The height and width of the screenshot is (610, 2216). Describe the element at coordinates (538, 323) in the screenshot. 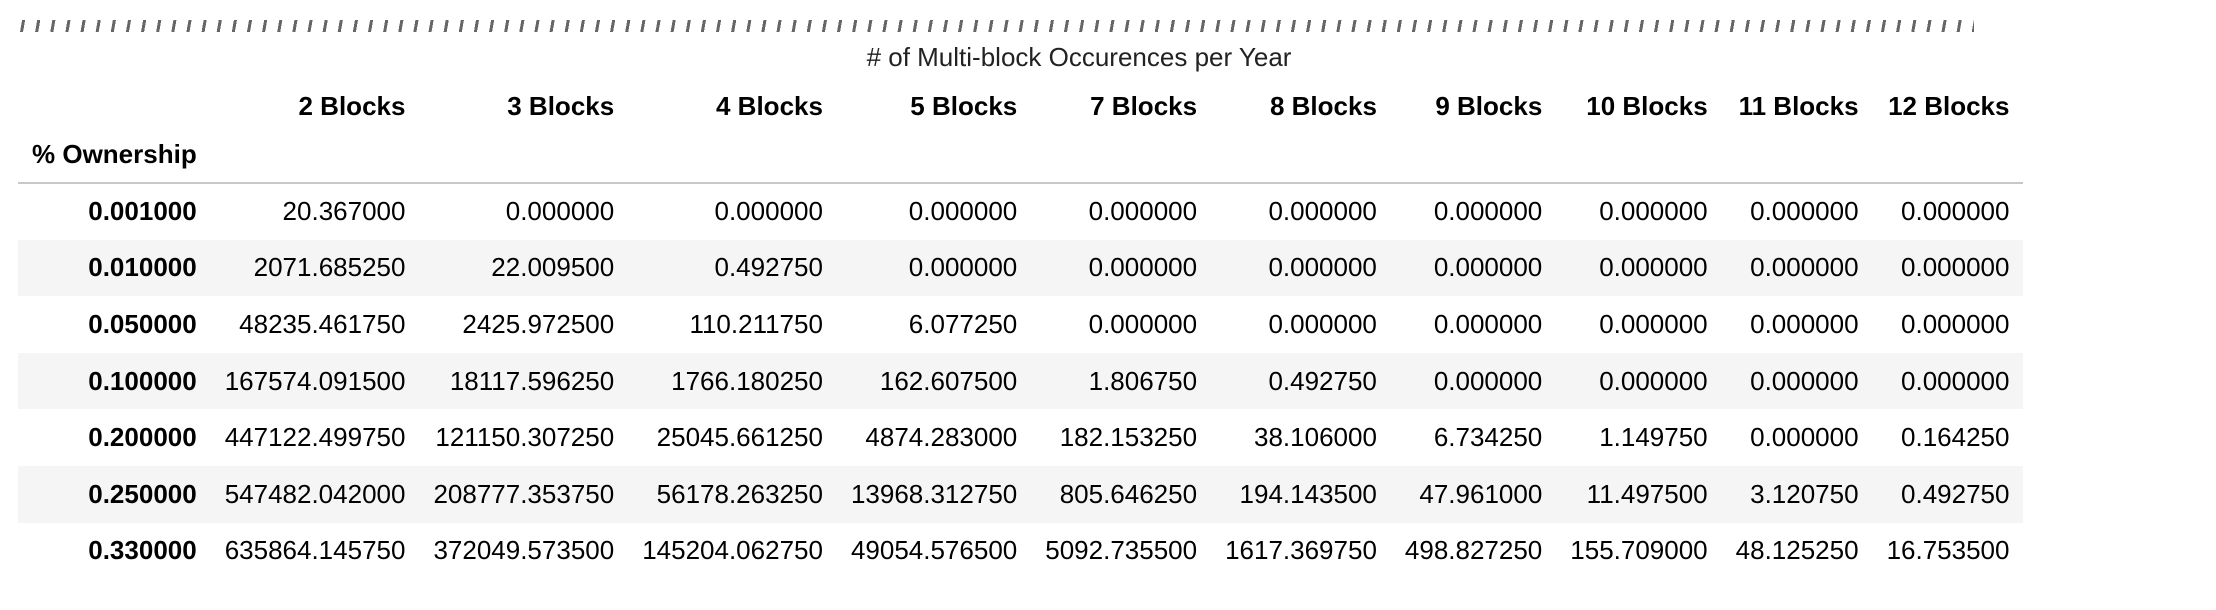

I see `table-cell: 2425.972500` at that location.